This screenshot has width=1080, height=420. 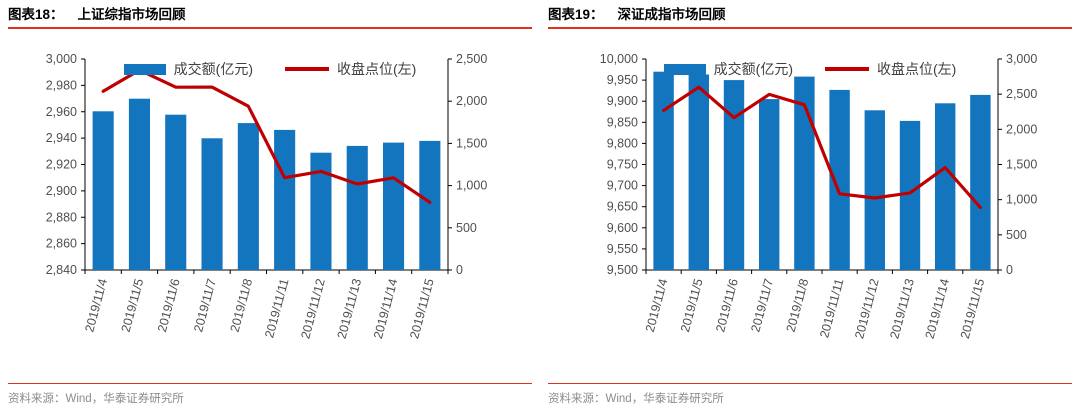 What do you see at coordinates (622, 122) in the screenshot?
I see `svg-text: 9,850` at bounding box center [622, 122].